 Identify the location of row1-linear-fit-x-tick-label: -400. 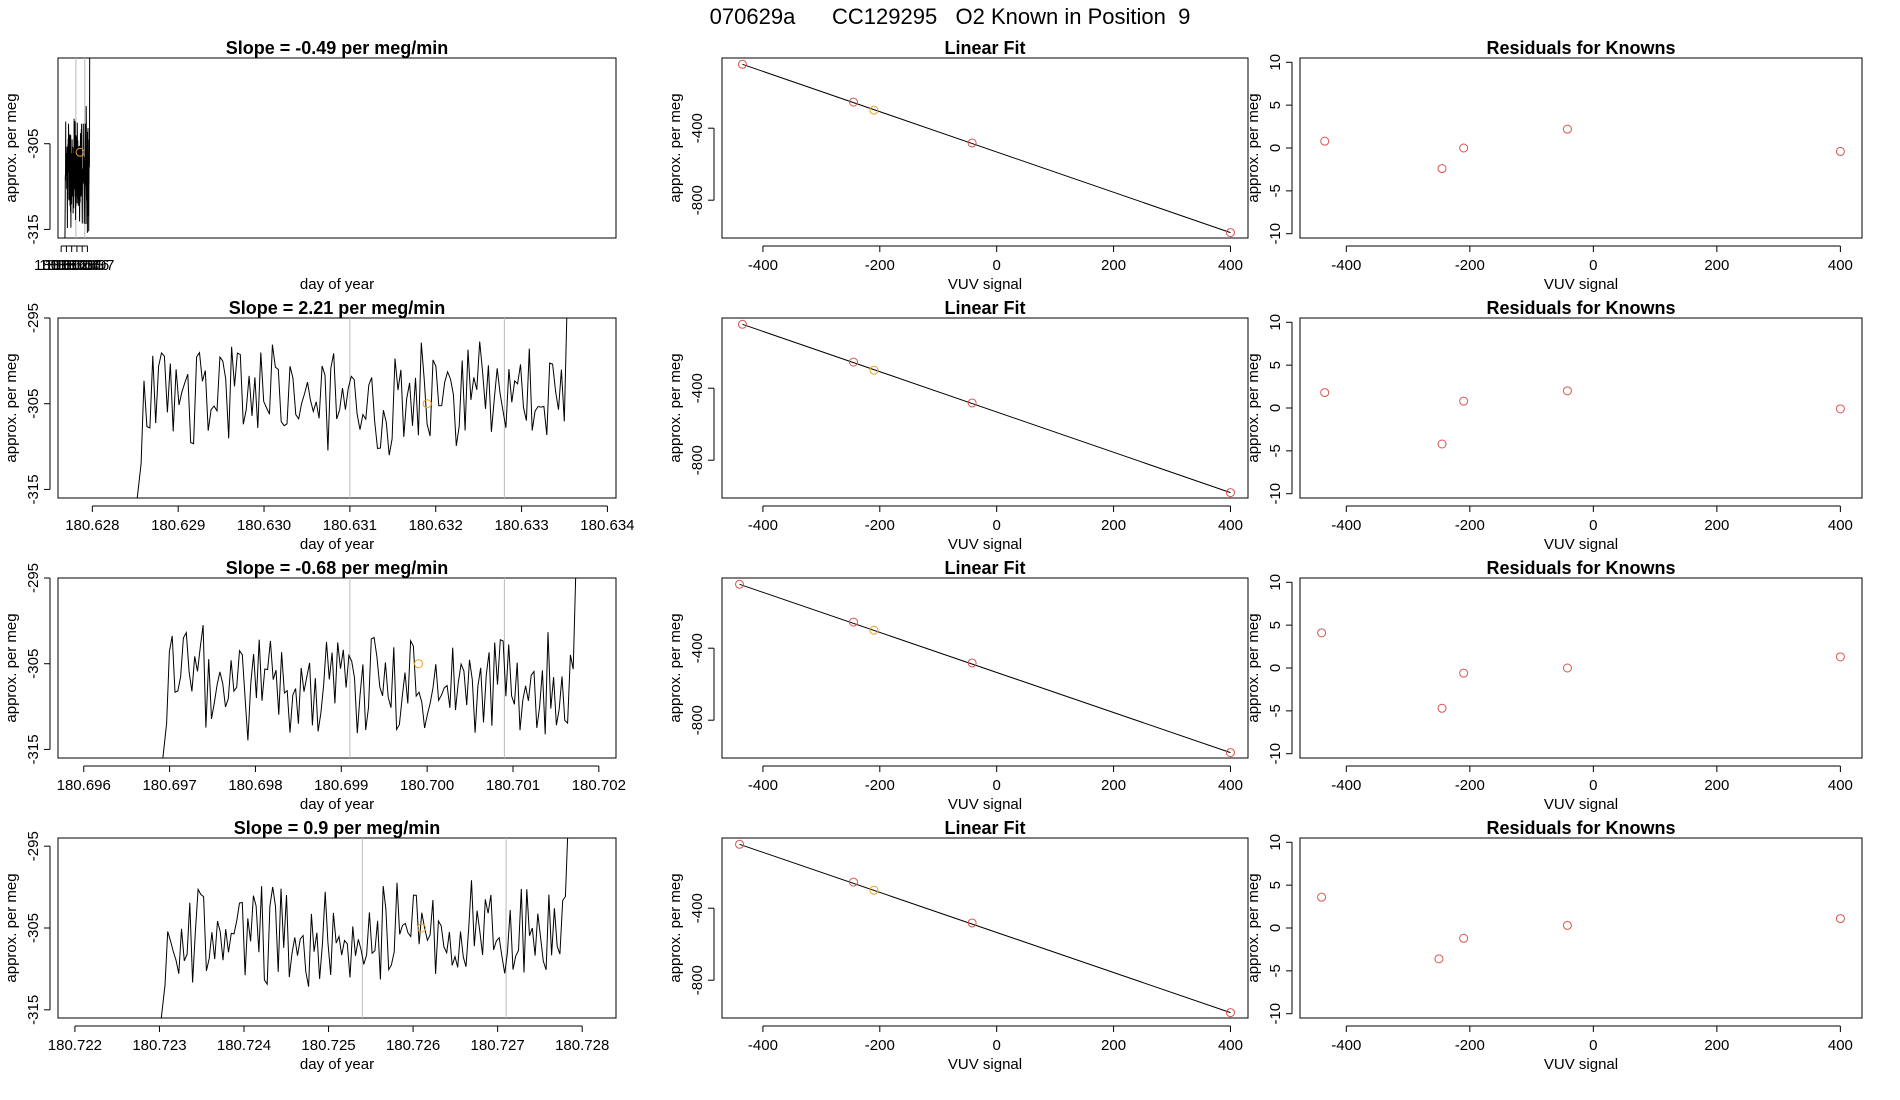
(763, 265).